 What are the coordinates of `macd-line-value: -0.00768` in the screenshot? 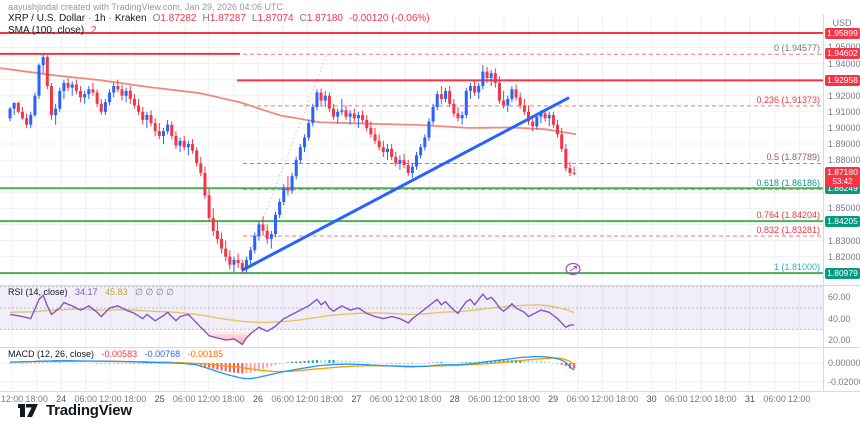 It's located at (162, 354).